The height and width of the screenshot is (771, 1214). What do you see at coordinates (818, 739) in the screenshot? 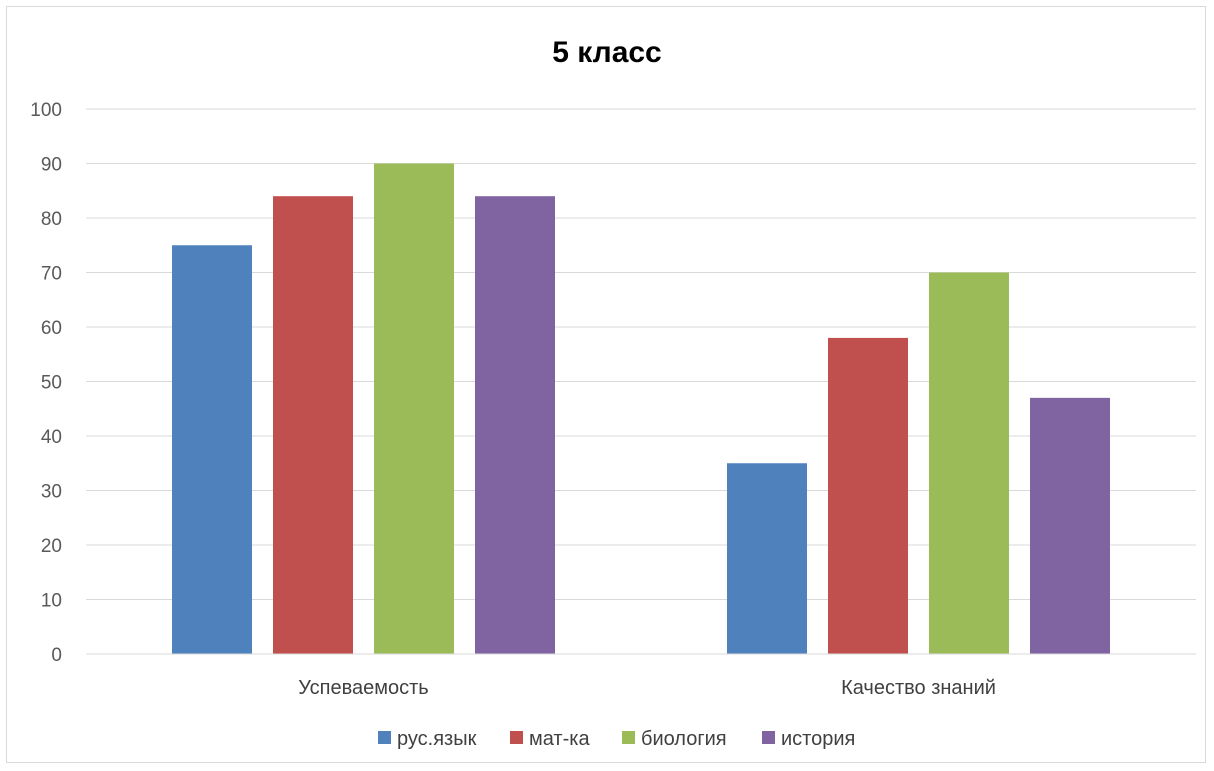
I see `legend-label: история` at bounding box center [818, 739].